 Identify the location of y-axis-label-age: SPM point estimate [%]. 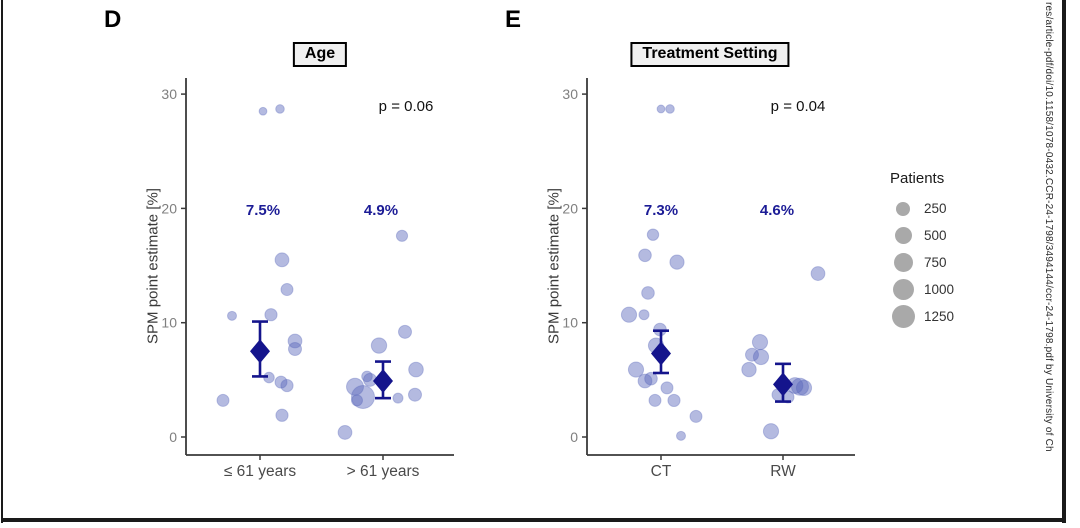
(153, 266).